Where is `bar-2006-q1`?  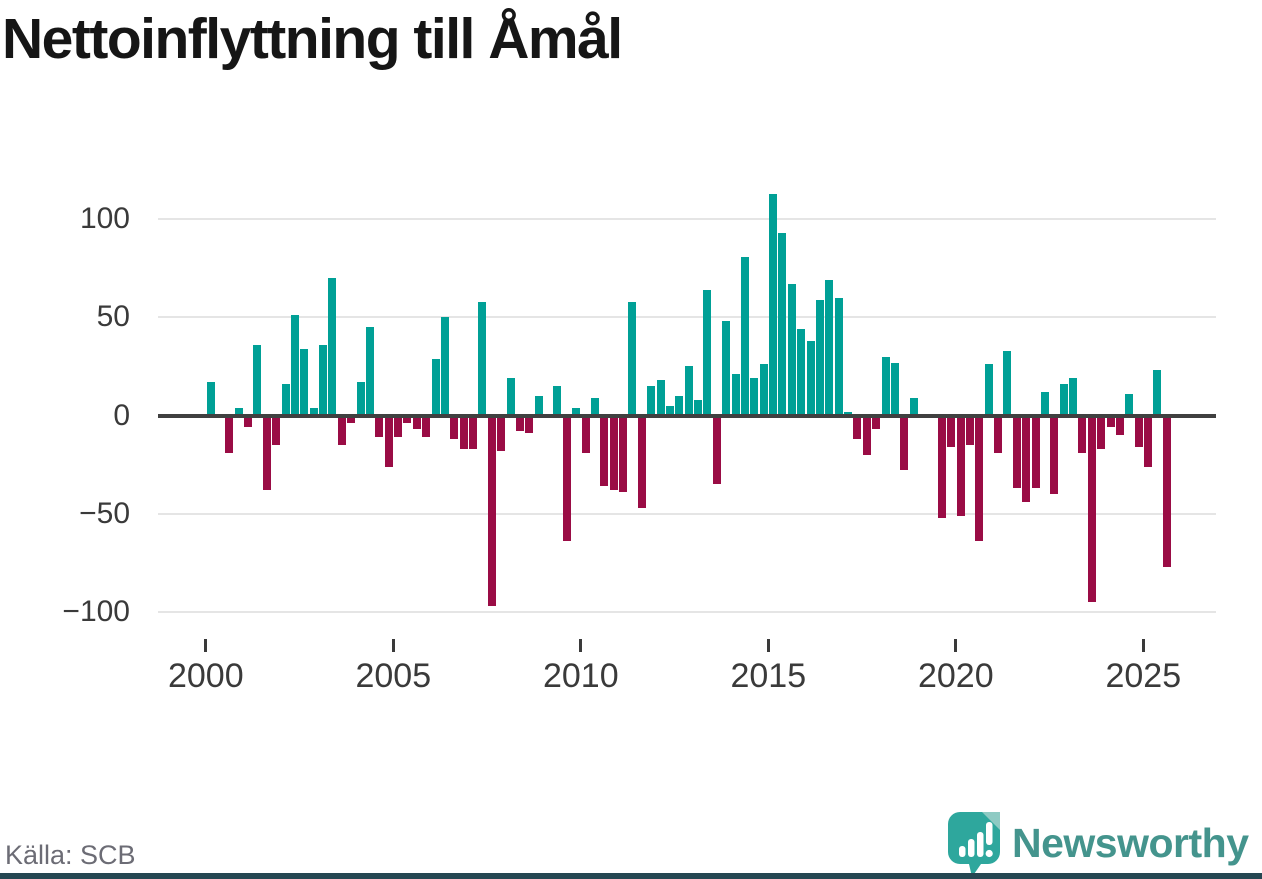
bar-2006-q1 is located at coordinates (435, 387).